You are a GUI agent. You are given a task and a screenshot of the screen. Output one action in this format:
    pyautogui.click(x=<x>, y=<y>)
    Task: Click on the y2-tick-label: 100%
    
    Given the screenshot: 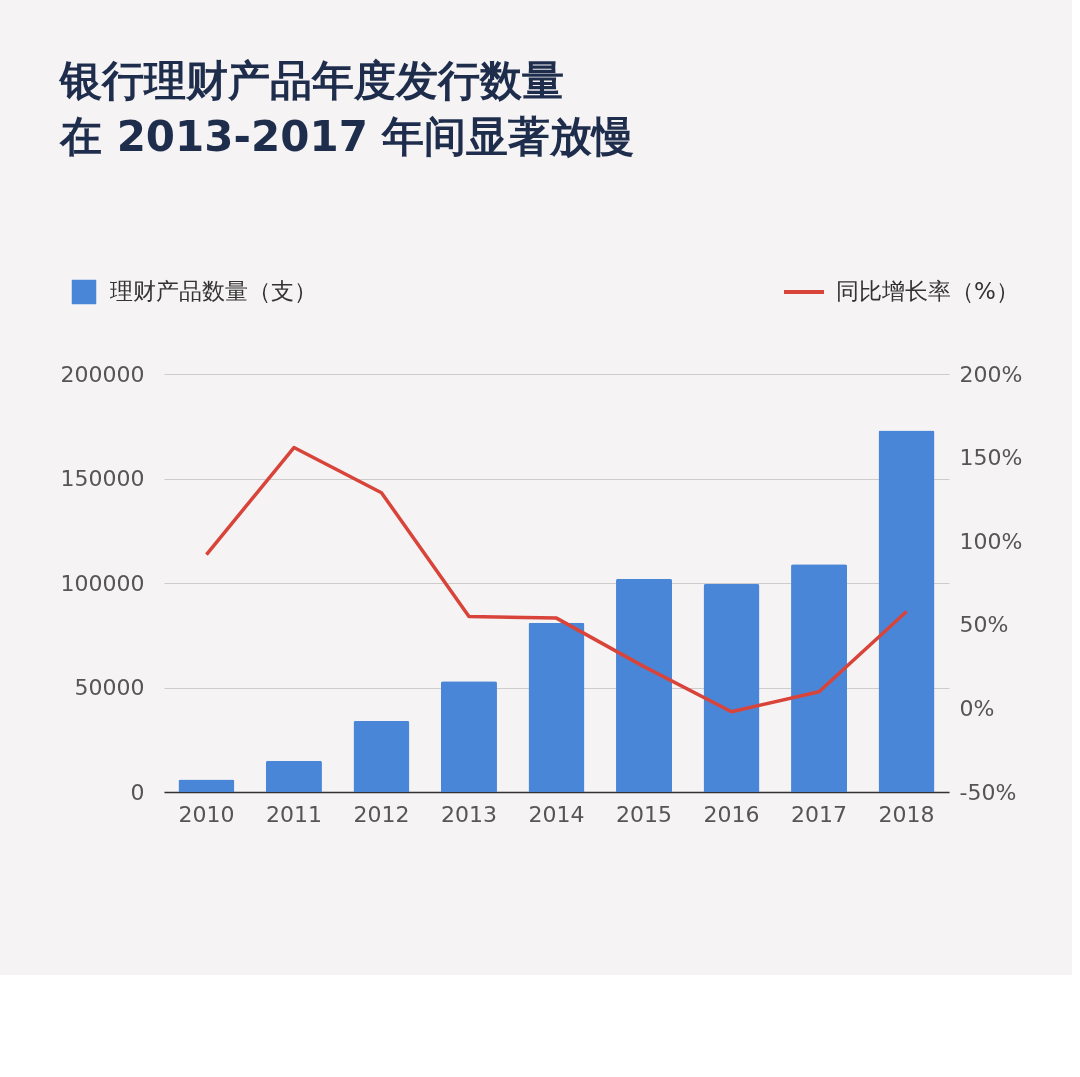 What is the action you would take?
    pyautogui.click(x=991, y=541)
    